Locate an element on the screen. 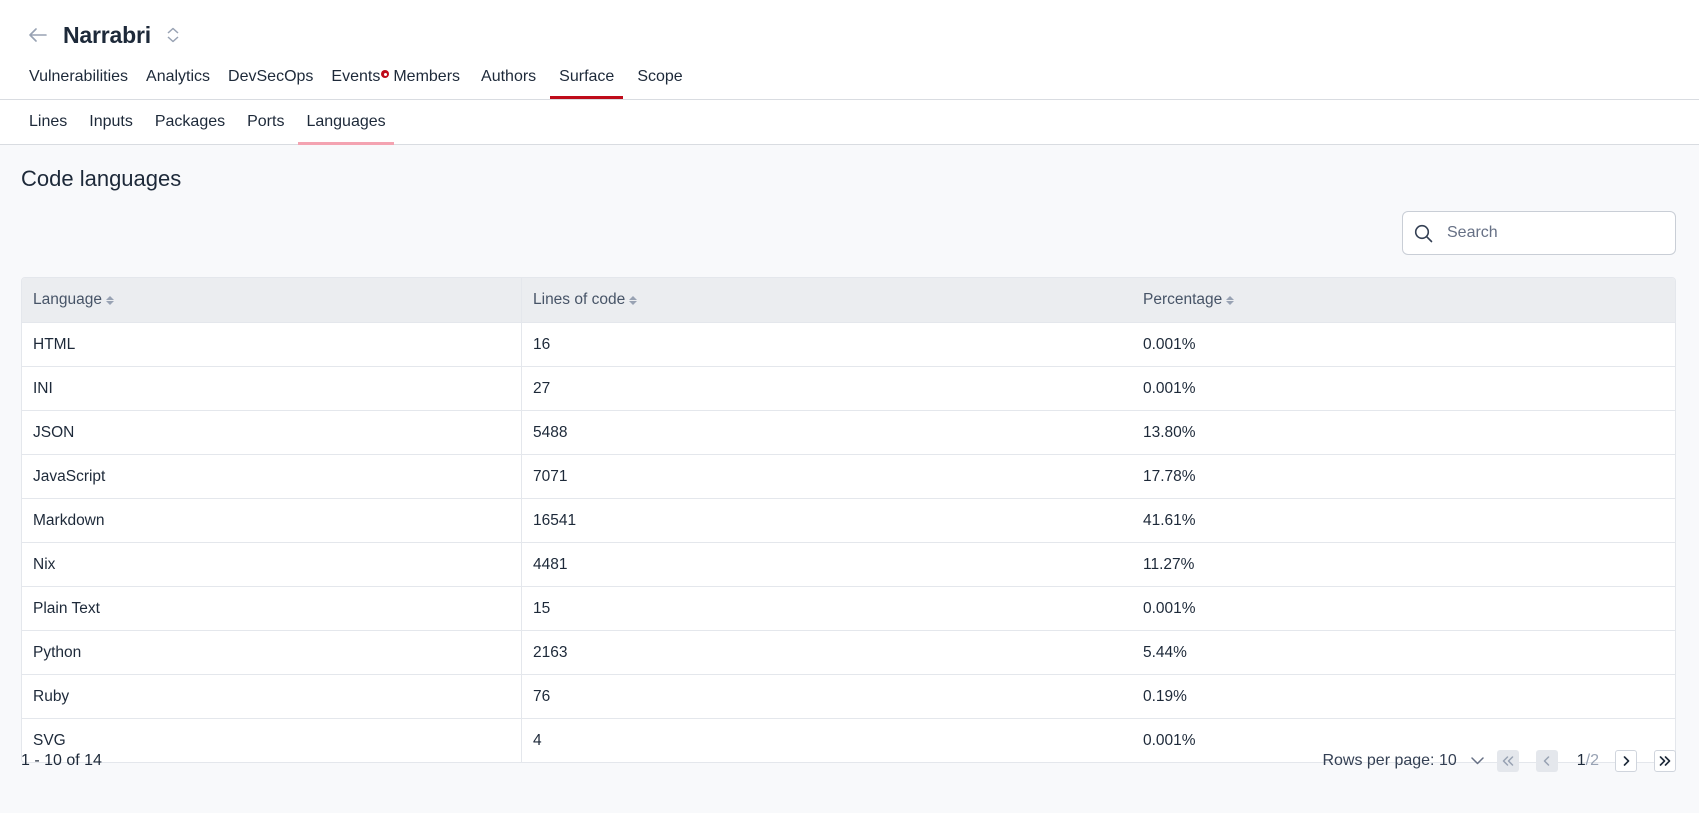 The image size is (1699, 813). next-page-button is located at coordinates (1626, 761).